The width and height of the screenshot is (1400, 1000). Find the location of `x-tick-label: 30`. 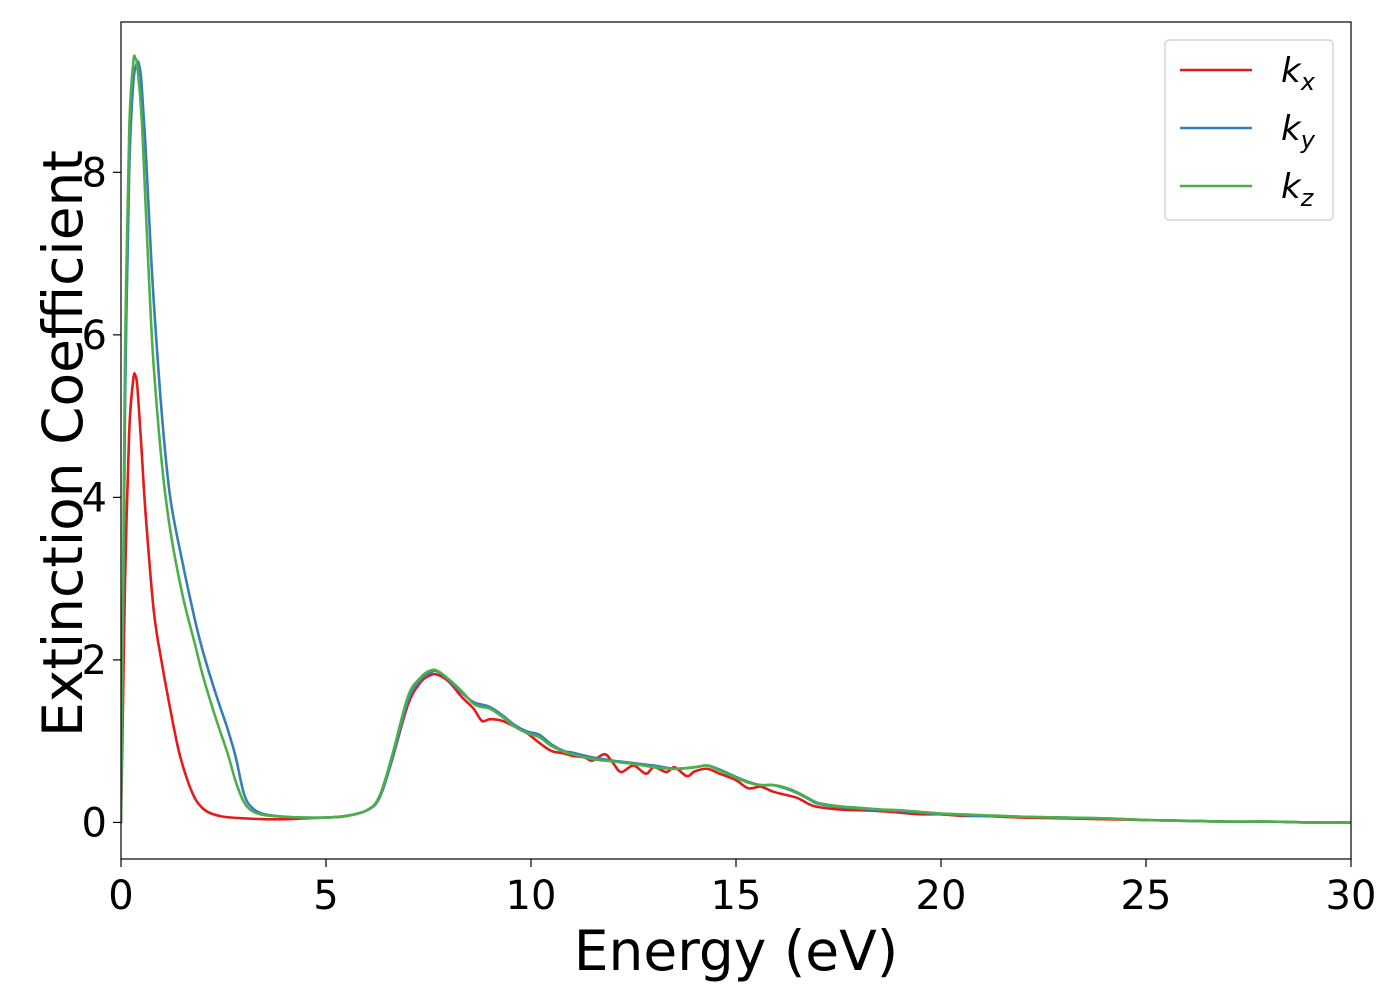

x-tick-label: 30 is located at coordinates (1351, 896).